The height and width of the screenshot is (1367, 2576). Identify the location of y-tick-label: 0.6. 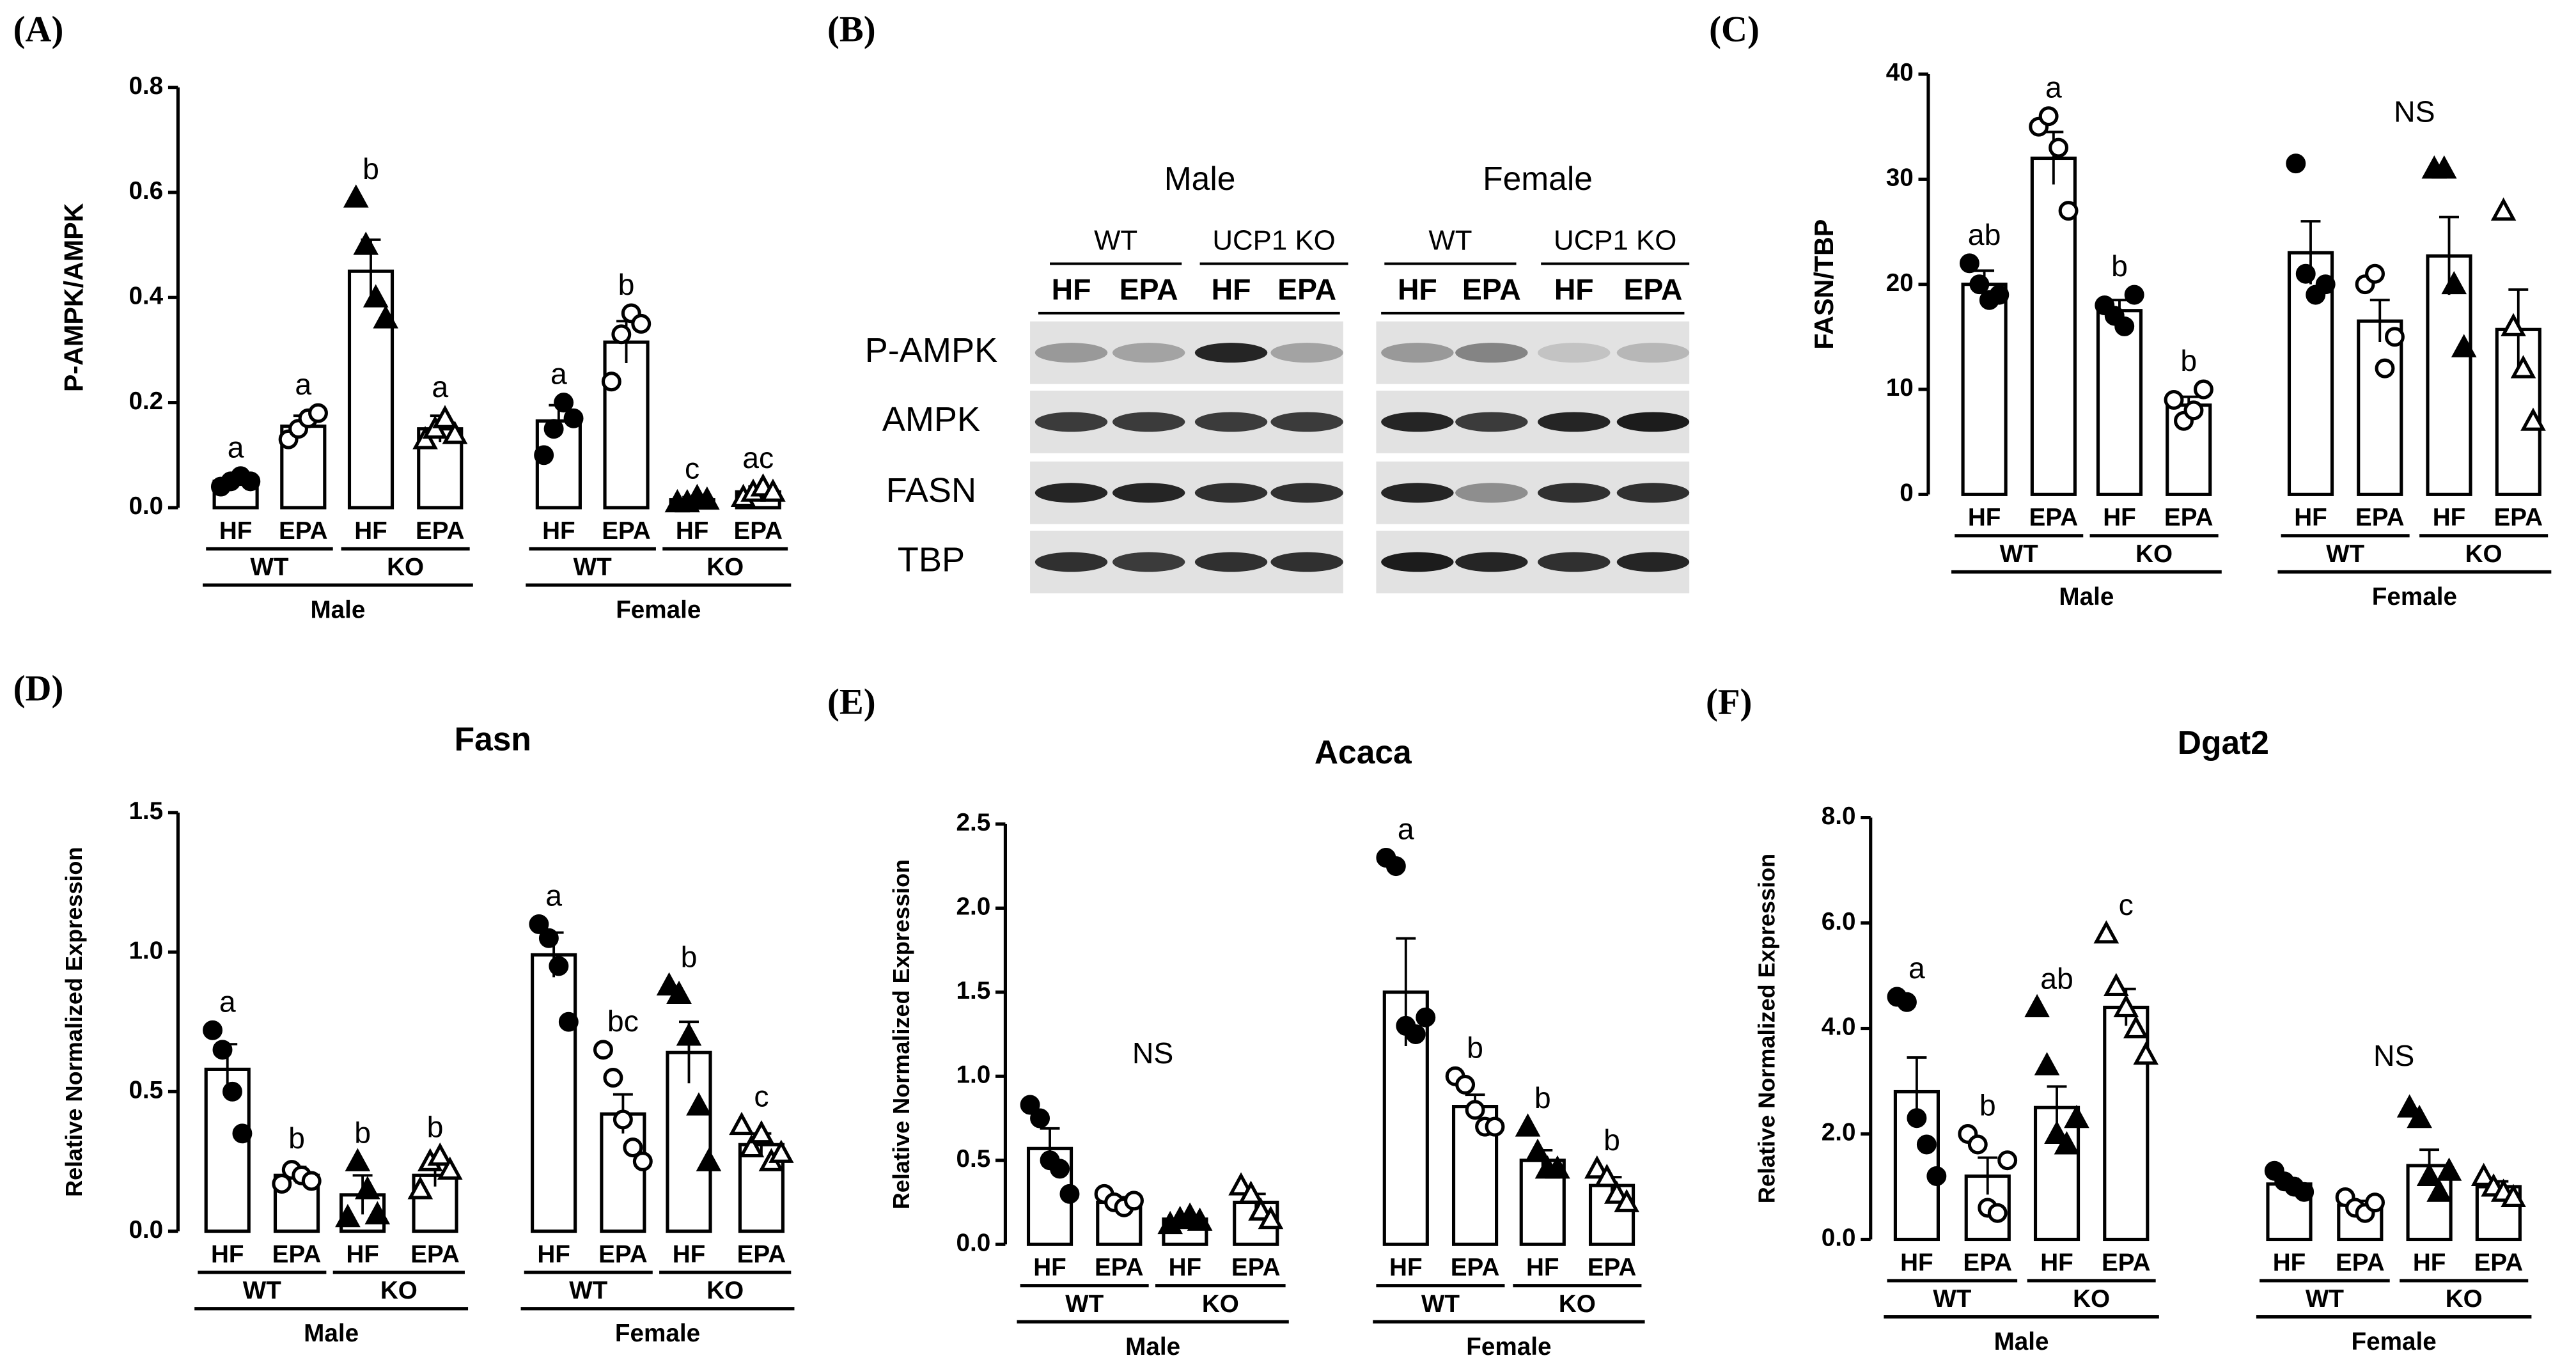
(146, 191).